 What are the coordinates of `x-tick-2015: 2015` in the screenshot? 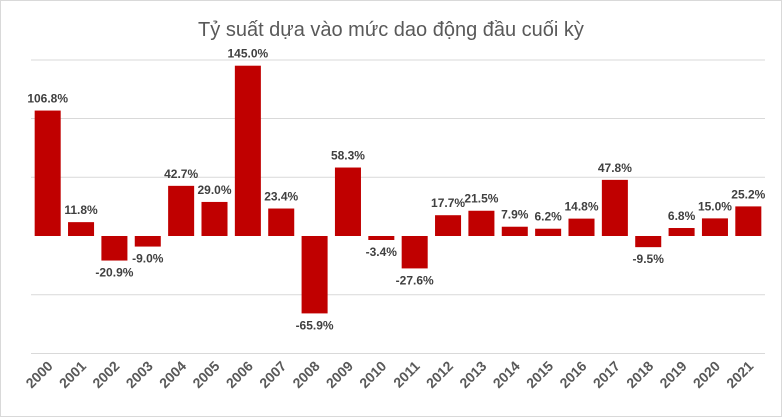 It's located at (539, 374).